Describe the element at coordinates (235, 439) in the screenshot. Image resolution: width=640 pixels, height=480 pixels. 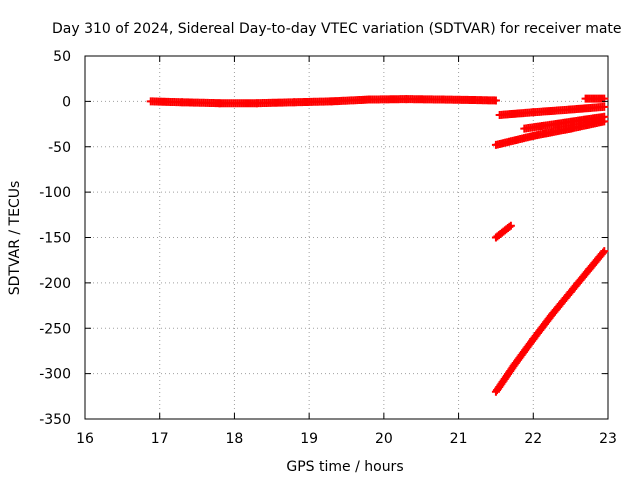
I see `x-tick-label: 18` at that location.